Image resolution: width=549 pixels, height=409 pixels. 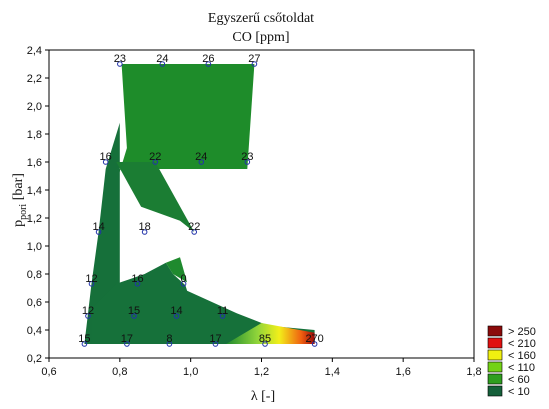 What do you see at coordinates (34, 219) in the screenshot?
I see `y-tick-label: 1,2` at bounding box center [34, 219].